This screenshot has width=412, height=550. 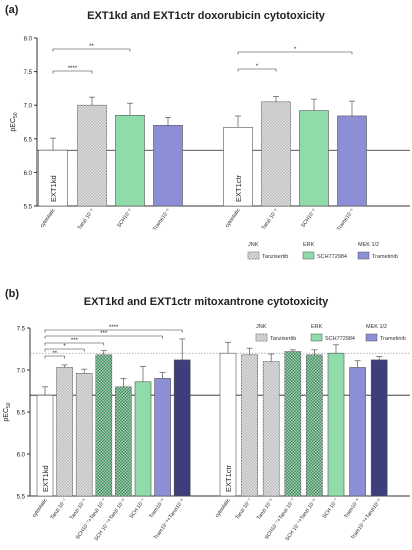 I want to click on y-tick-label: 8.0, so click(x=28, y=40).